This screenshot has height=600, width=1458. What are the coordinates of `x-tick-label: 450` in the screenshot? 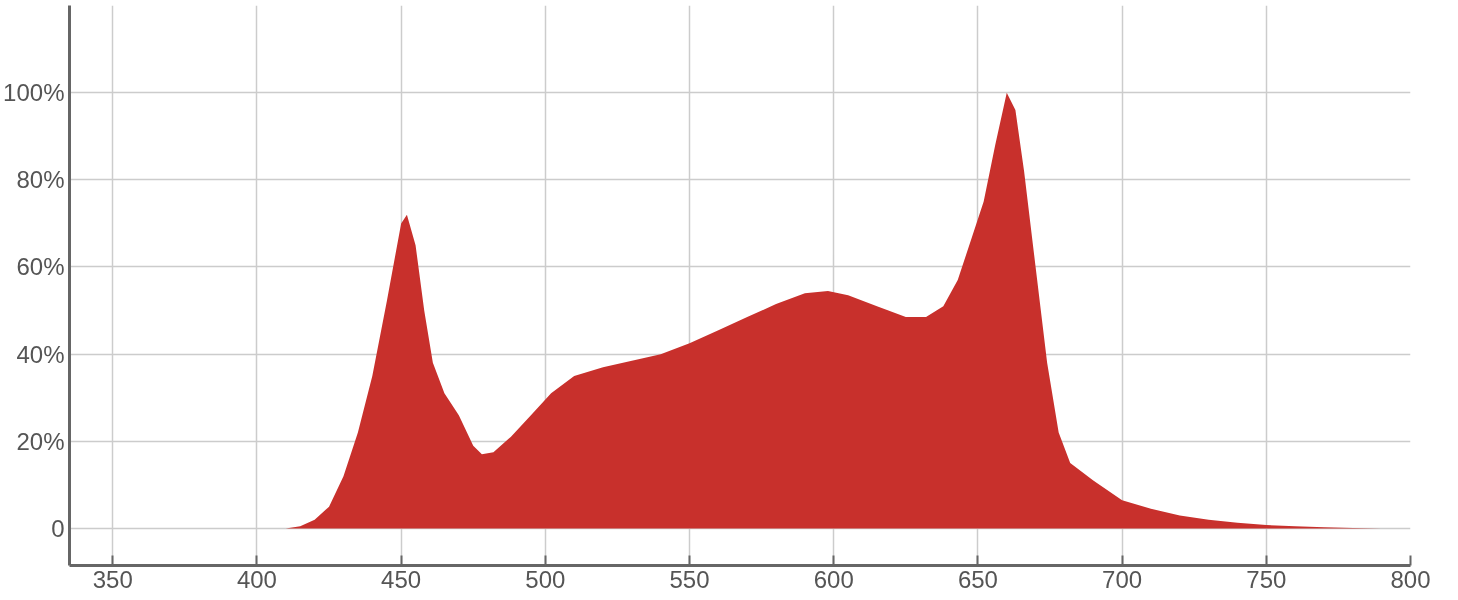 It's located at (401, 579).